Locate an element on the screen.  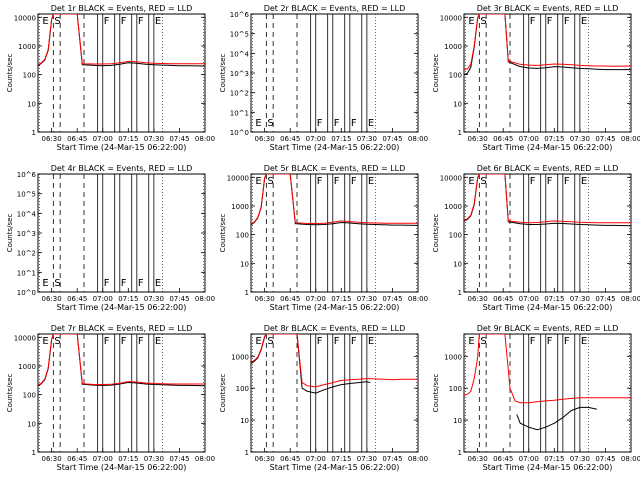
panel-title: Det 2r BLACK = Events, RED = LLD is located at coordinates (335, 8).